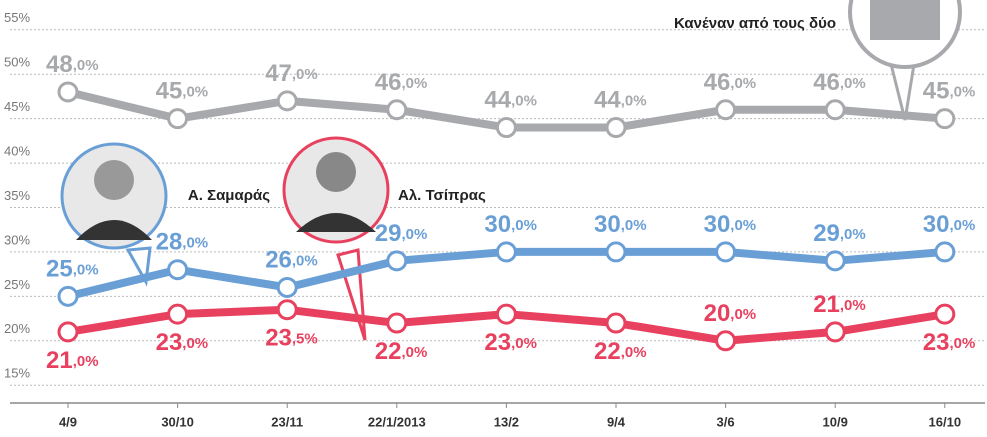 This screenshot has height=437, width=987. I want to click on x-tick-label: 16/10, so click(945, 421).